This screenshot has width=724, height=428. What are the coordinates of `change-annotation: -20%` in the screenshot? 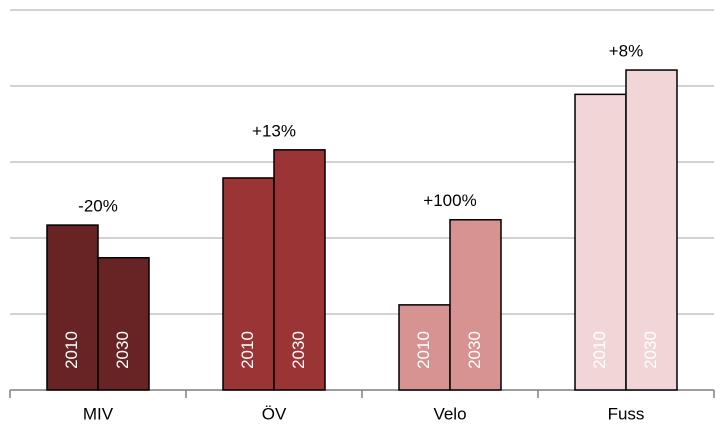 It's located at (98, 206).